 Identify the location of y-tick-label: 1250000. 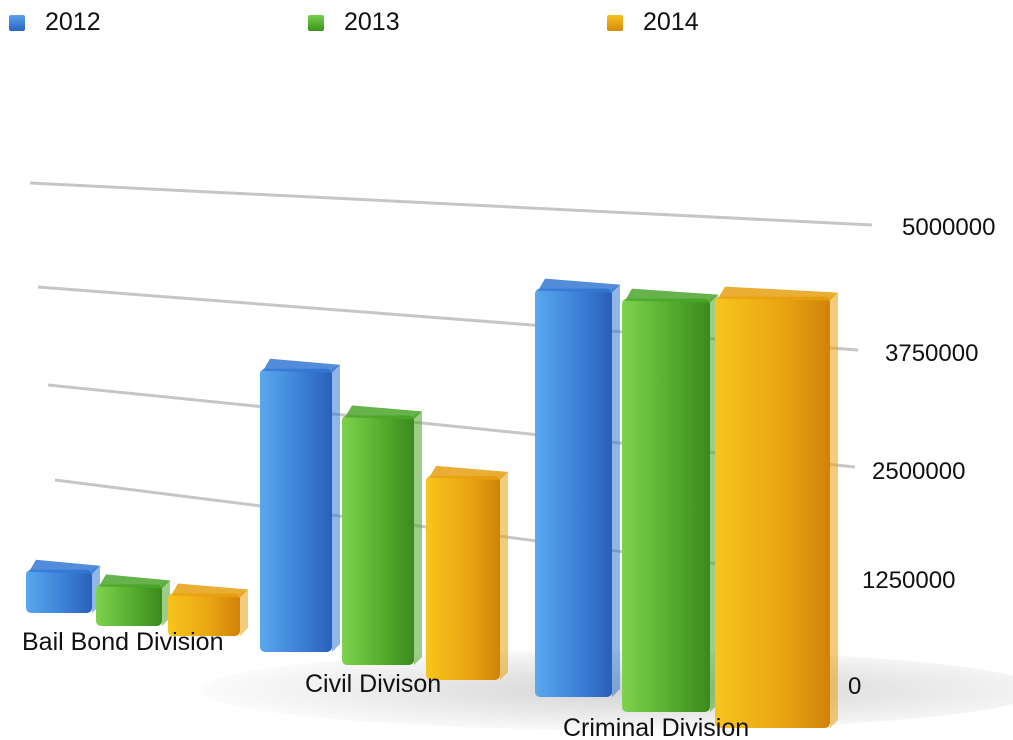
(908, 580).